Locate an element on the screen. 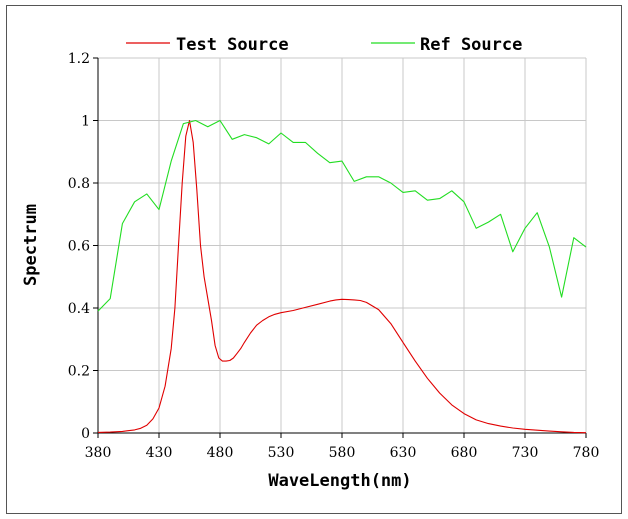  x-tick-label: 780 is located at coordinates (586, 453).